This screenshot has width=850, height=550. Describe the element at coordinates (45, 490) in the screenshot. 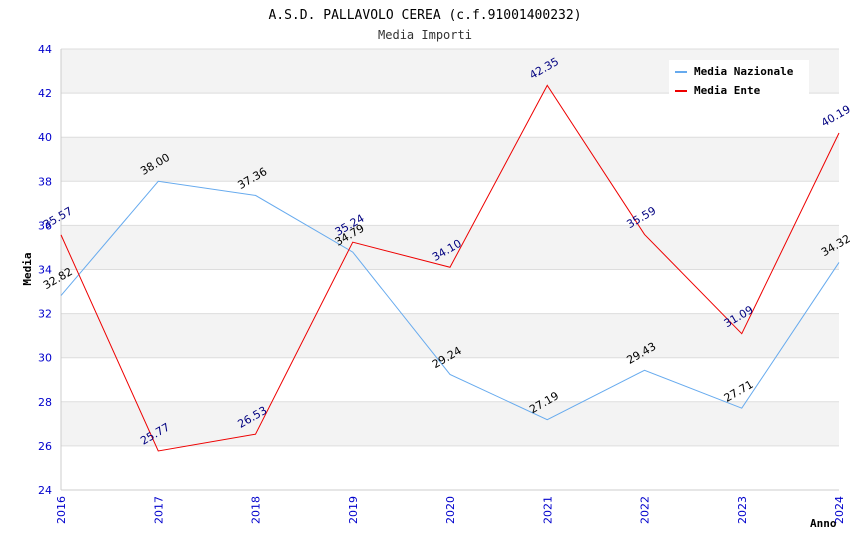

I see `y-tick-label: 24` at that location.